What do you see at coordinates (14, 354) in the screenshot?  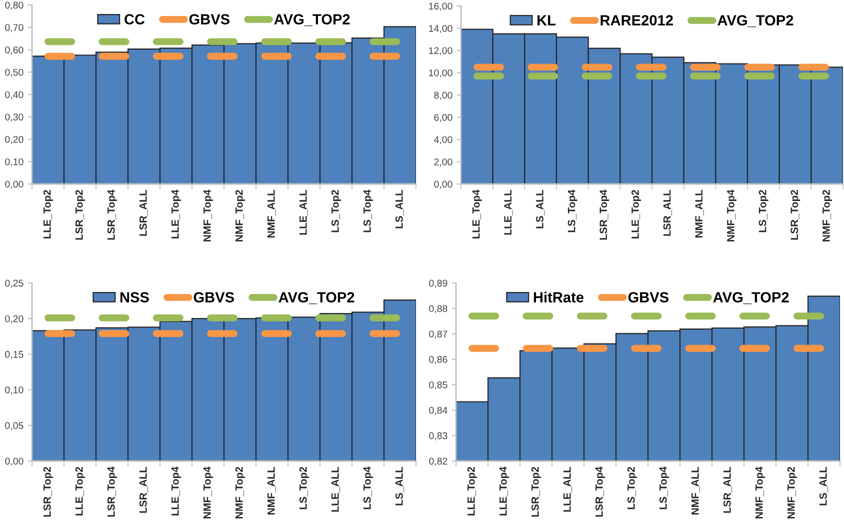 I see `y-tick-label: 0,15` at bounding box center [14, 354].